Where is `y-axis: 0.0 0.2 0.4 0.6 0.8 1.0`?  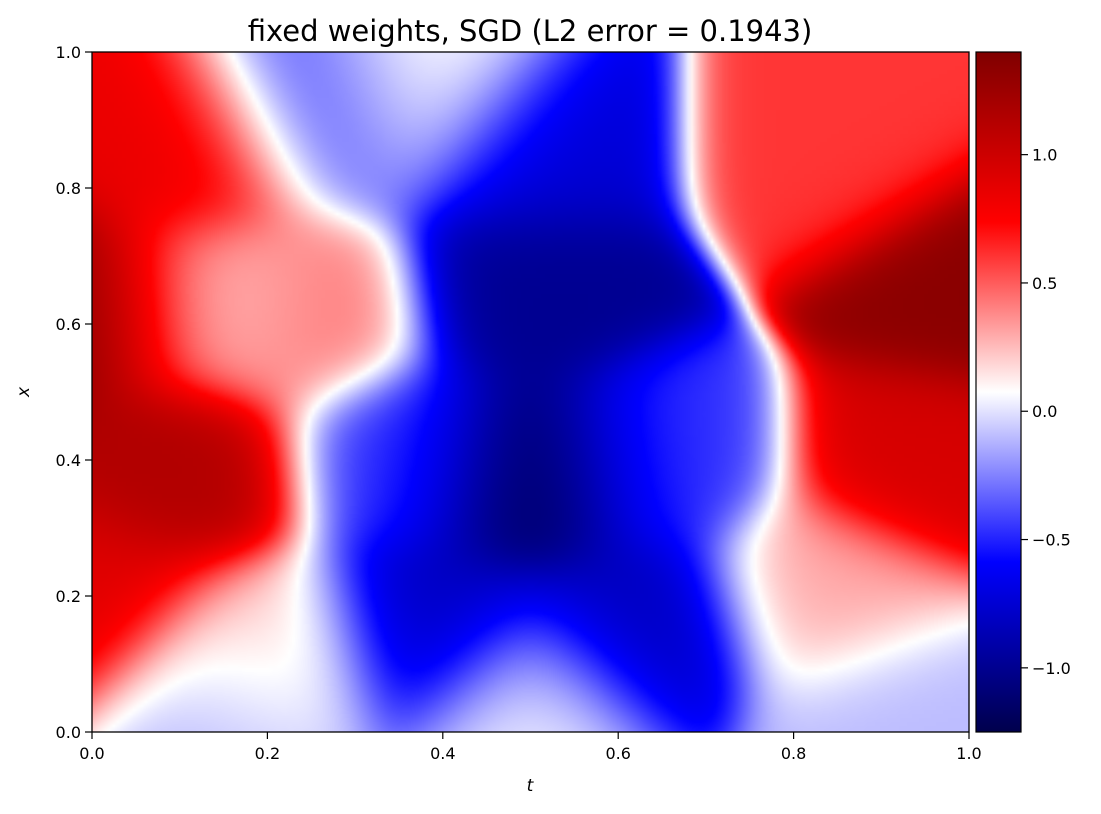 y-axis: 0.0 0.2 0.4 0.6 0.8 1.0 is located at coordinates (74, 392).